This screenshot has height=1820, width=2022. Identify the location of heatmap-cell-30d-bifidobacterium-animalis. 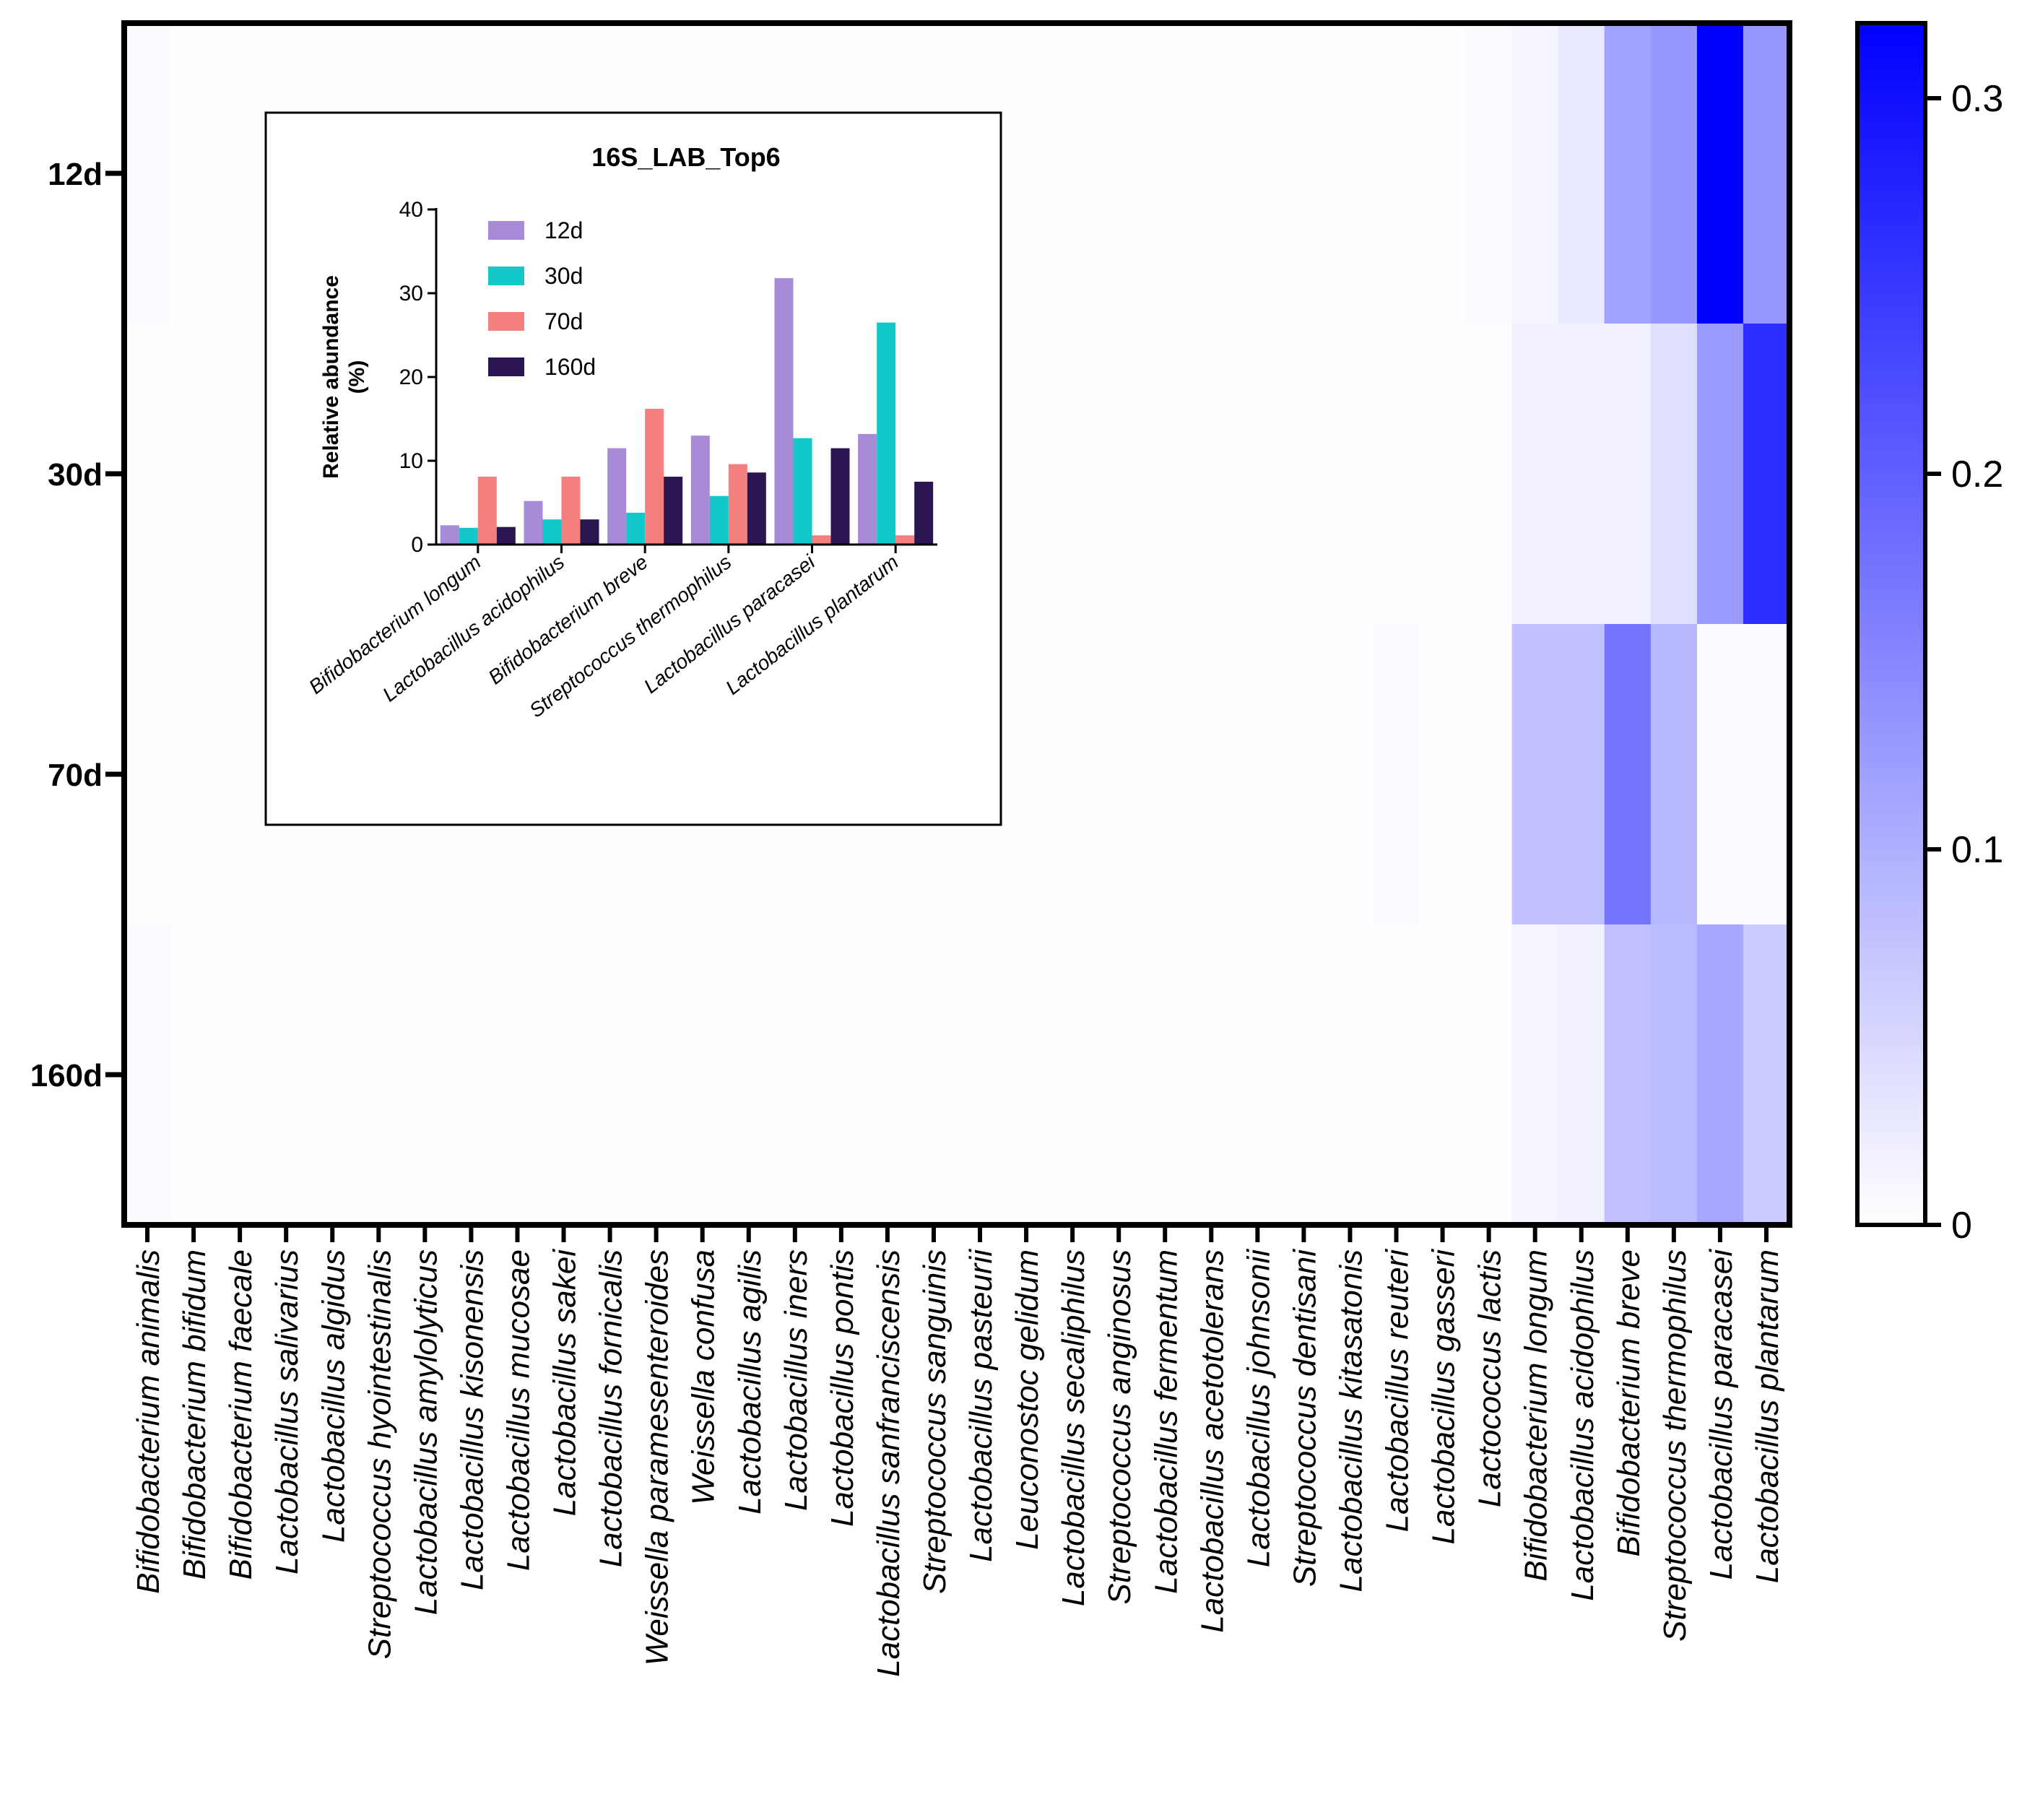
(147, 474).